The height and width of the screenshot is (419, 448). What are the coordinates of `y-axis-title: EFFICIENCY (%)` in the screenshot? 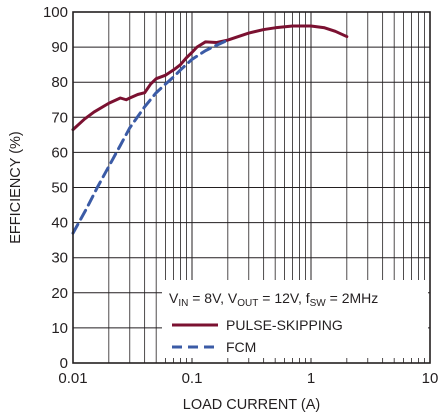 It's located at (16, 187).